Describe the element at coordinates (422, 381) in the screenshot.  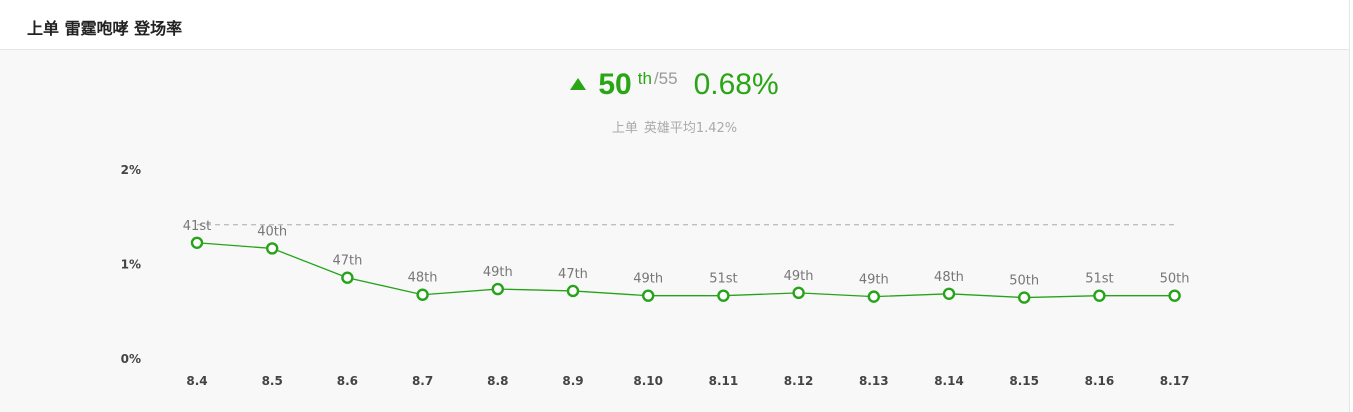
I see `x-tick-label: 8.7` at that location.